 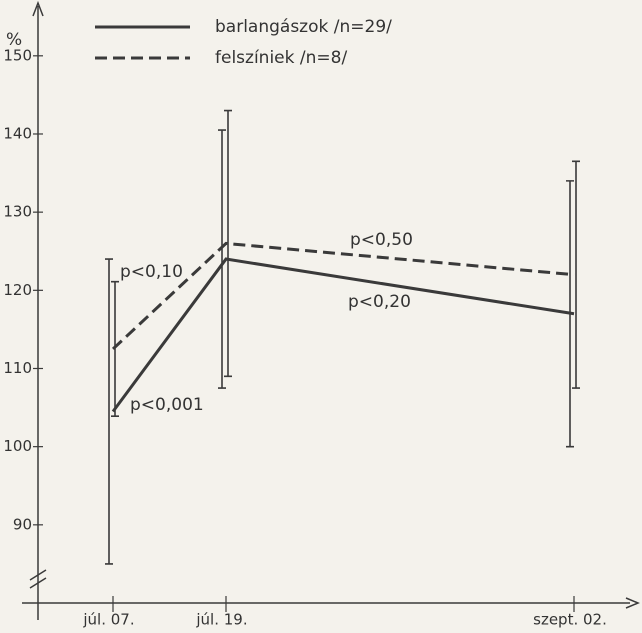 What do you see at coordinates (17, 446) in the screenshot?
I see `y-tick-label: 100` at bounding box center [17, 446].